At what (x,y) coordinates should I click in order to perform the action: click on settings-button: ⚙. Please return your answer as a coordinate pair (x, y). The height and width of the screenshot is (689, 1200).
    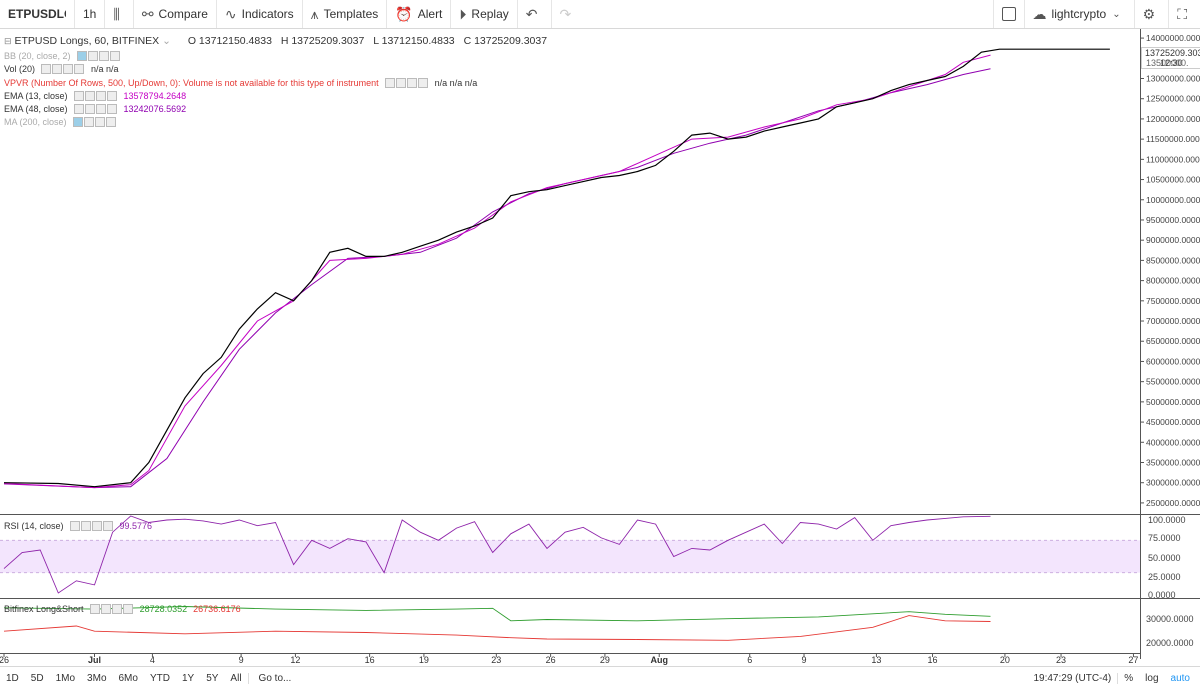
    Looking at the image, I should click on (1151, 14).